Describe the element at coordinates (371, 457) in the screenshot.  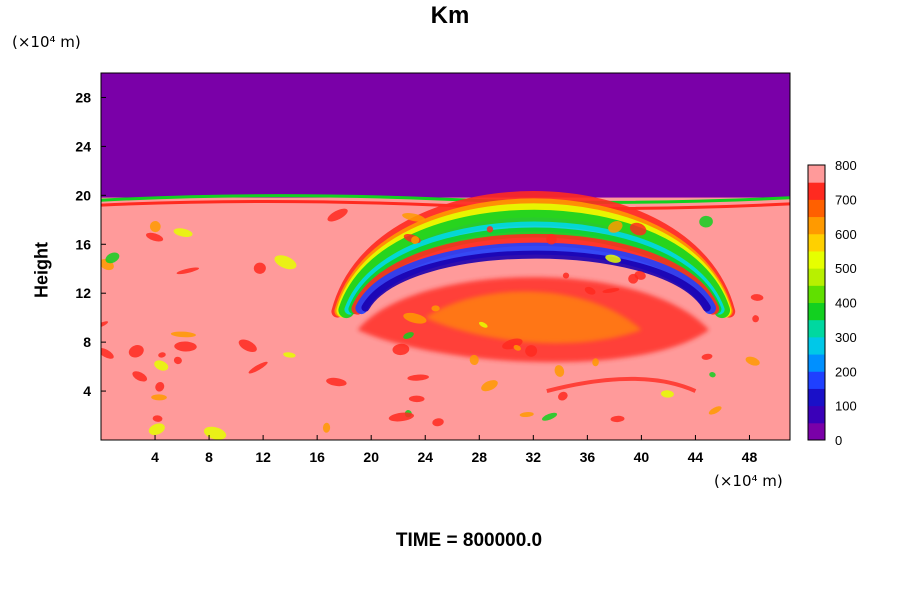
I see `x-tick-label: 20` at that location.